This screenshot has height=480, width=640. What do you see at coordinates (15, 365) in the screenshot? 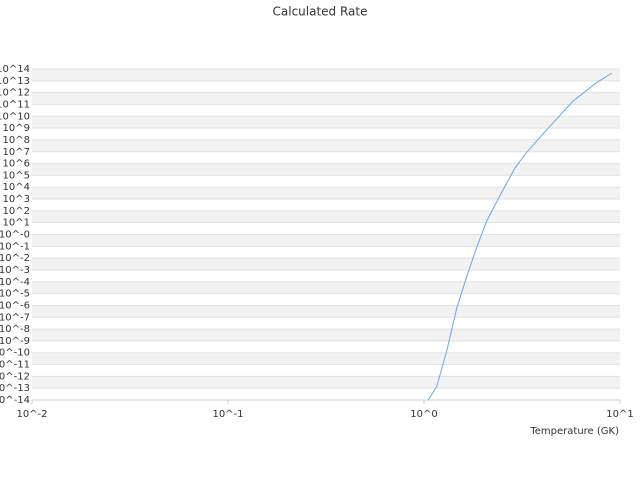
I see `y-tick-label: 10^-11` at bounding box center [15, 365].